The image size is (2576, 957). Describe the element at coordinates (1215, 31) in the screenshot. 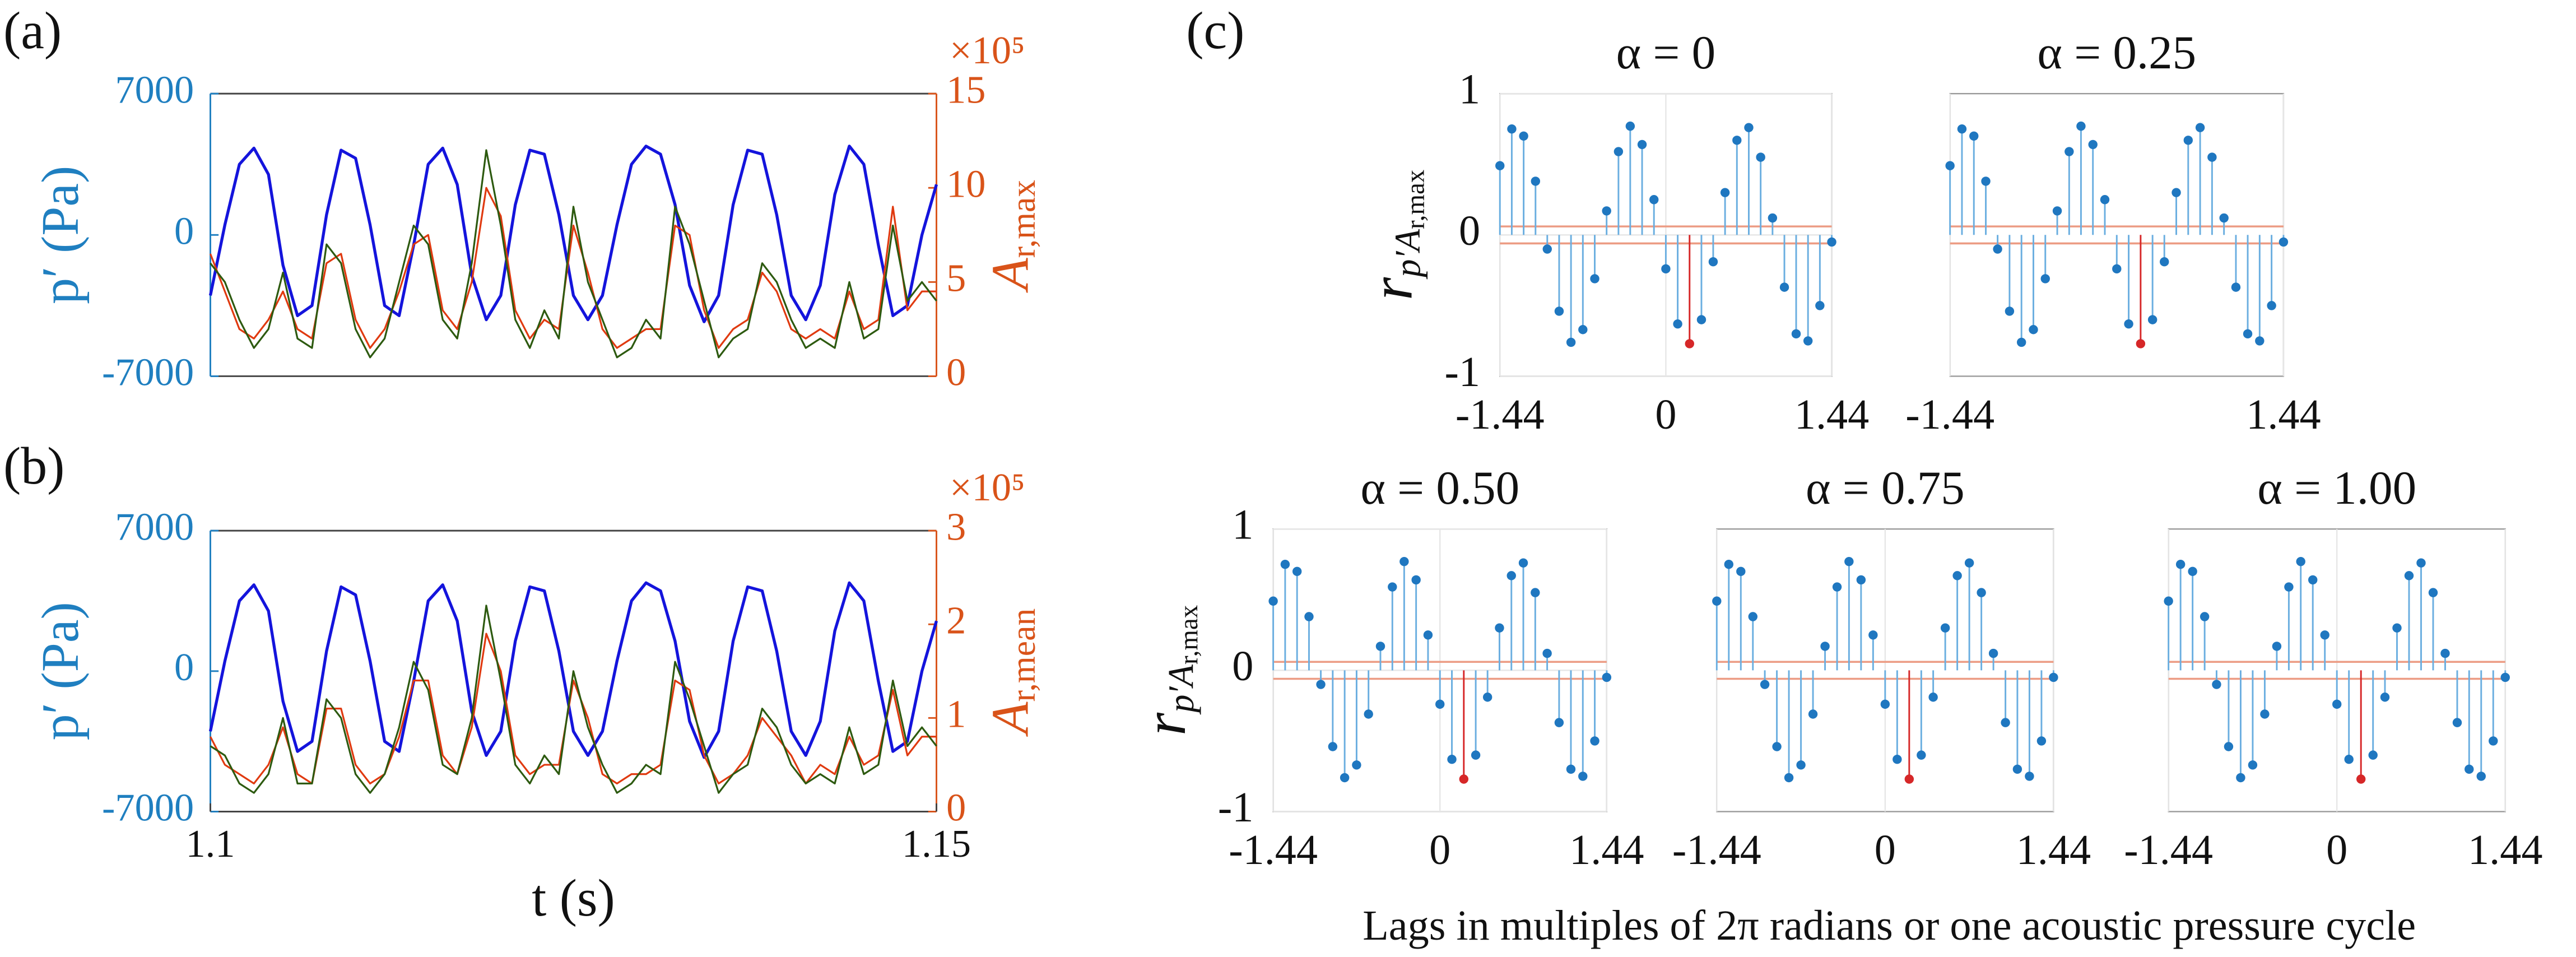

I see `panel-label: (c)` at that location.